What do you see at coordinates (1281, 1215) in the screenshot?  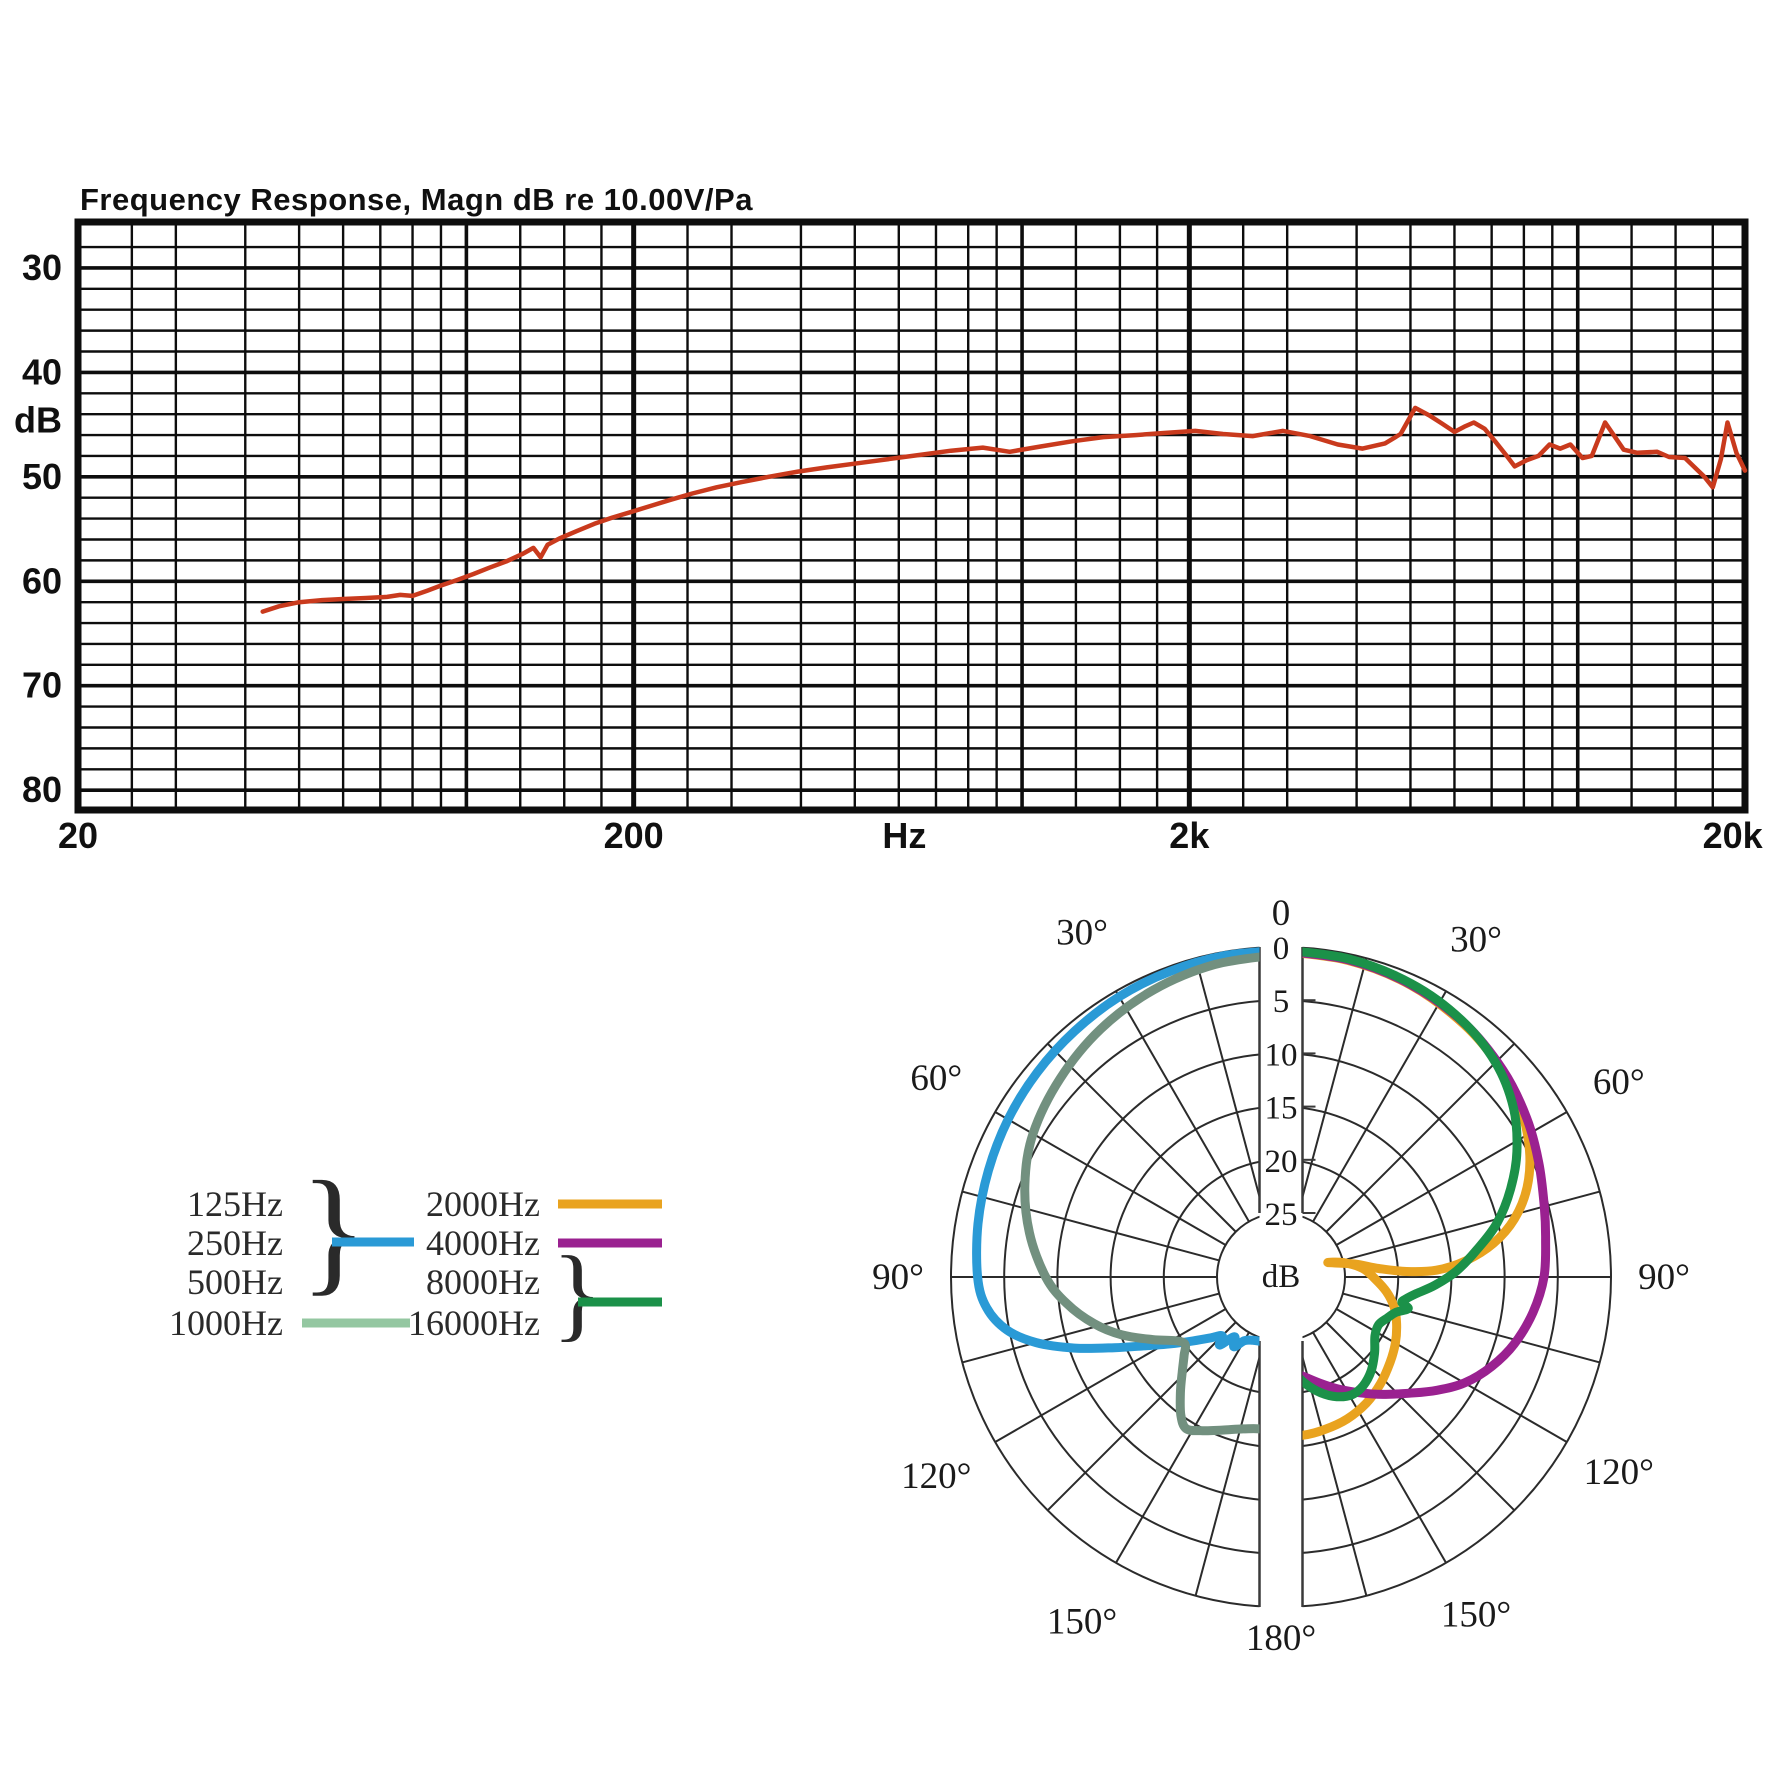 I see `radial-tick-label: 25` at bounding box center [1281, 1215].